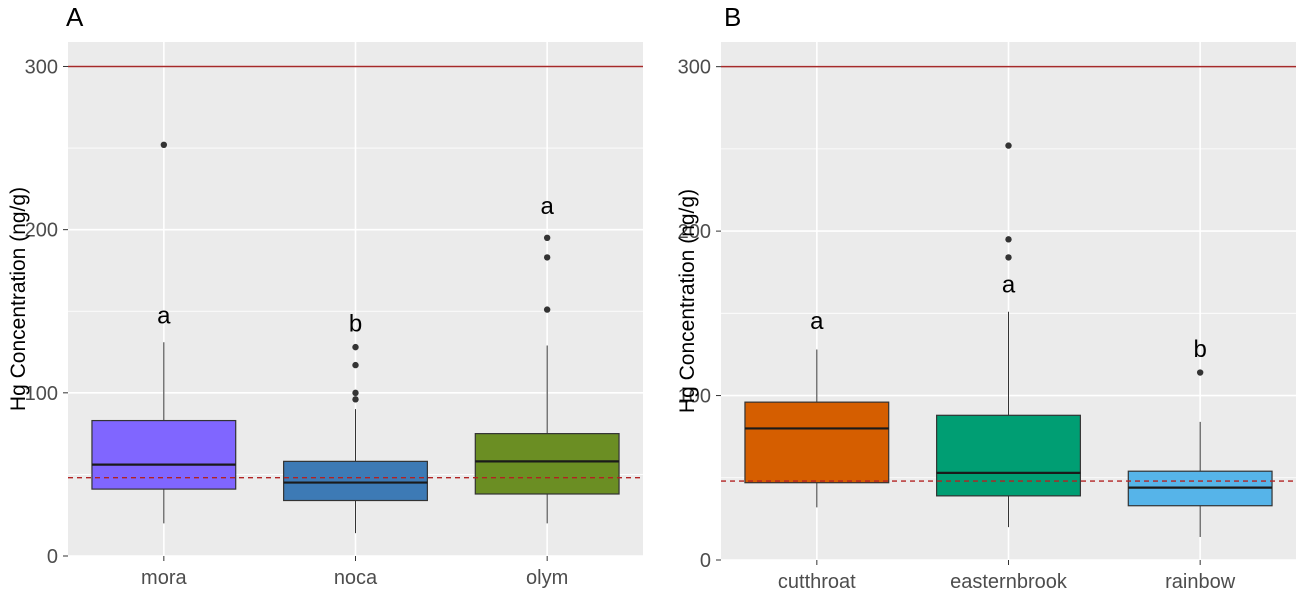  Describe the element at coordinates (75, 17) in the screenshot. I see `panel-a-label: A` at that location.